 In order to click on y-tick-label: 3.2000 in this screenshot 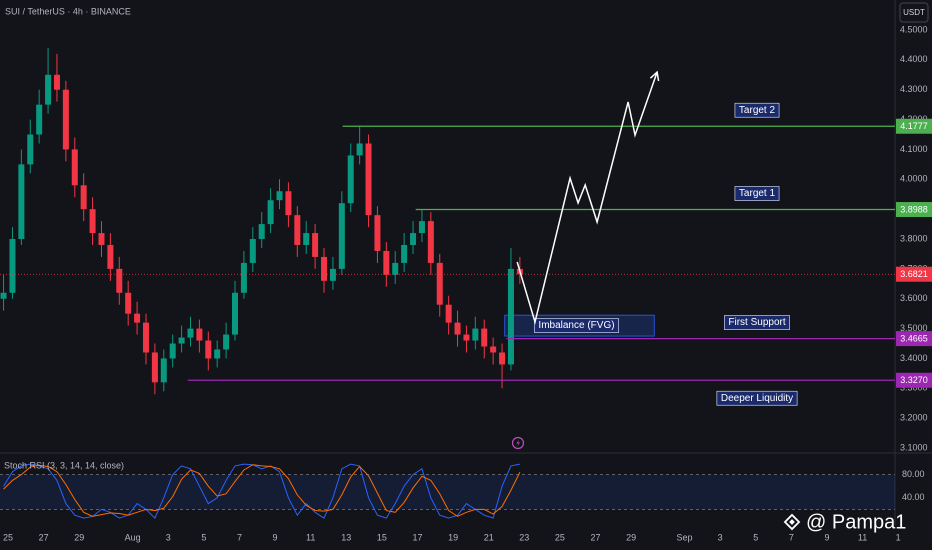, I will do `click(914, 418)`.